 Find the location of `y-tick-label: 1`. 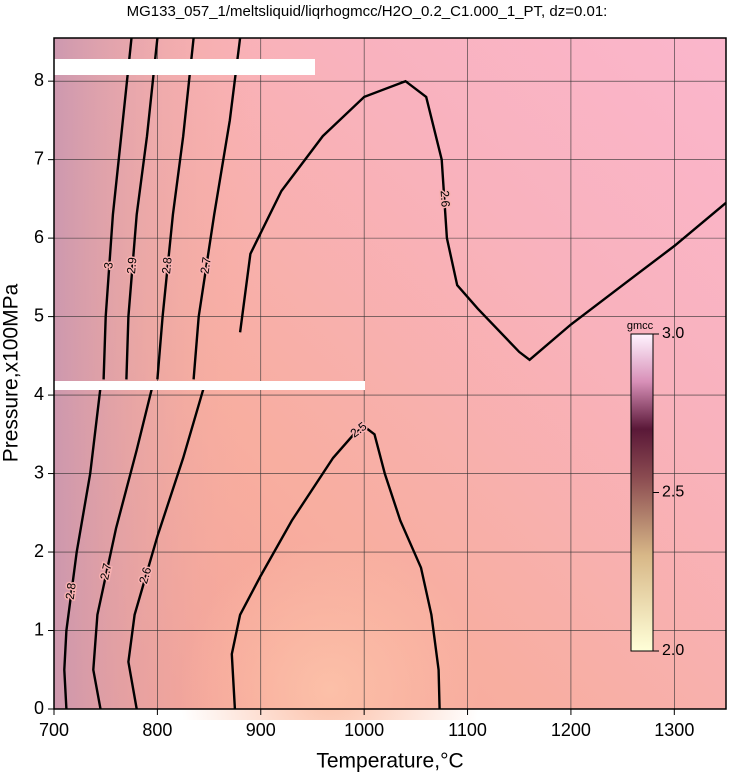

y-tick-label: 1 is located at coordinates (39, 629).